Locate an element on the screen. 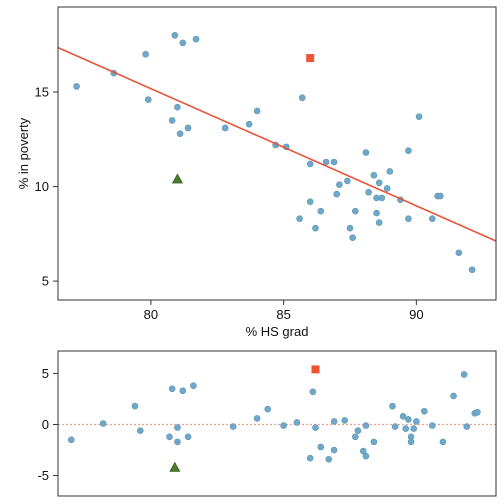  y-tick-label: 5 is located at coordinates (45, 373).